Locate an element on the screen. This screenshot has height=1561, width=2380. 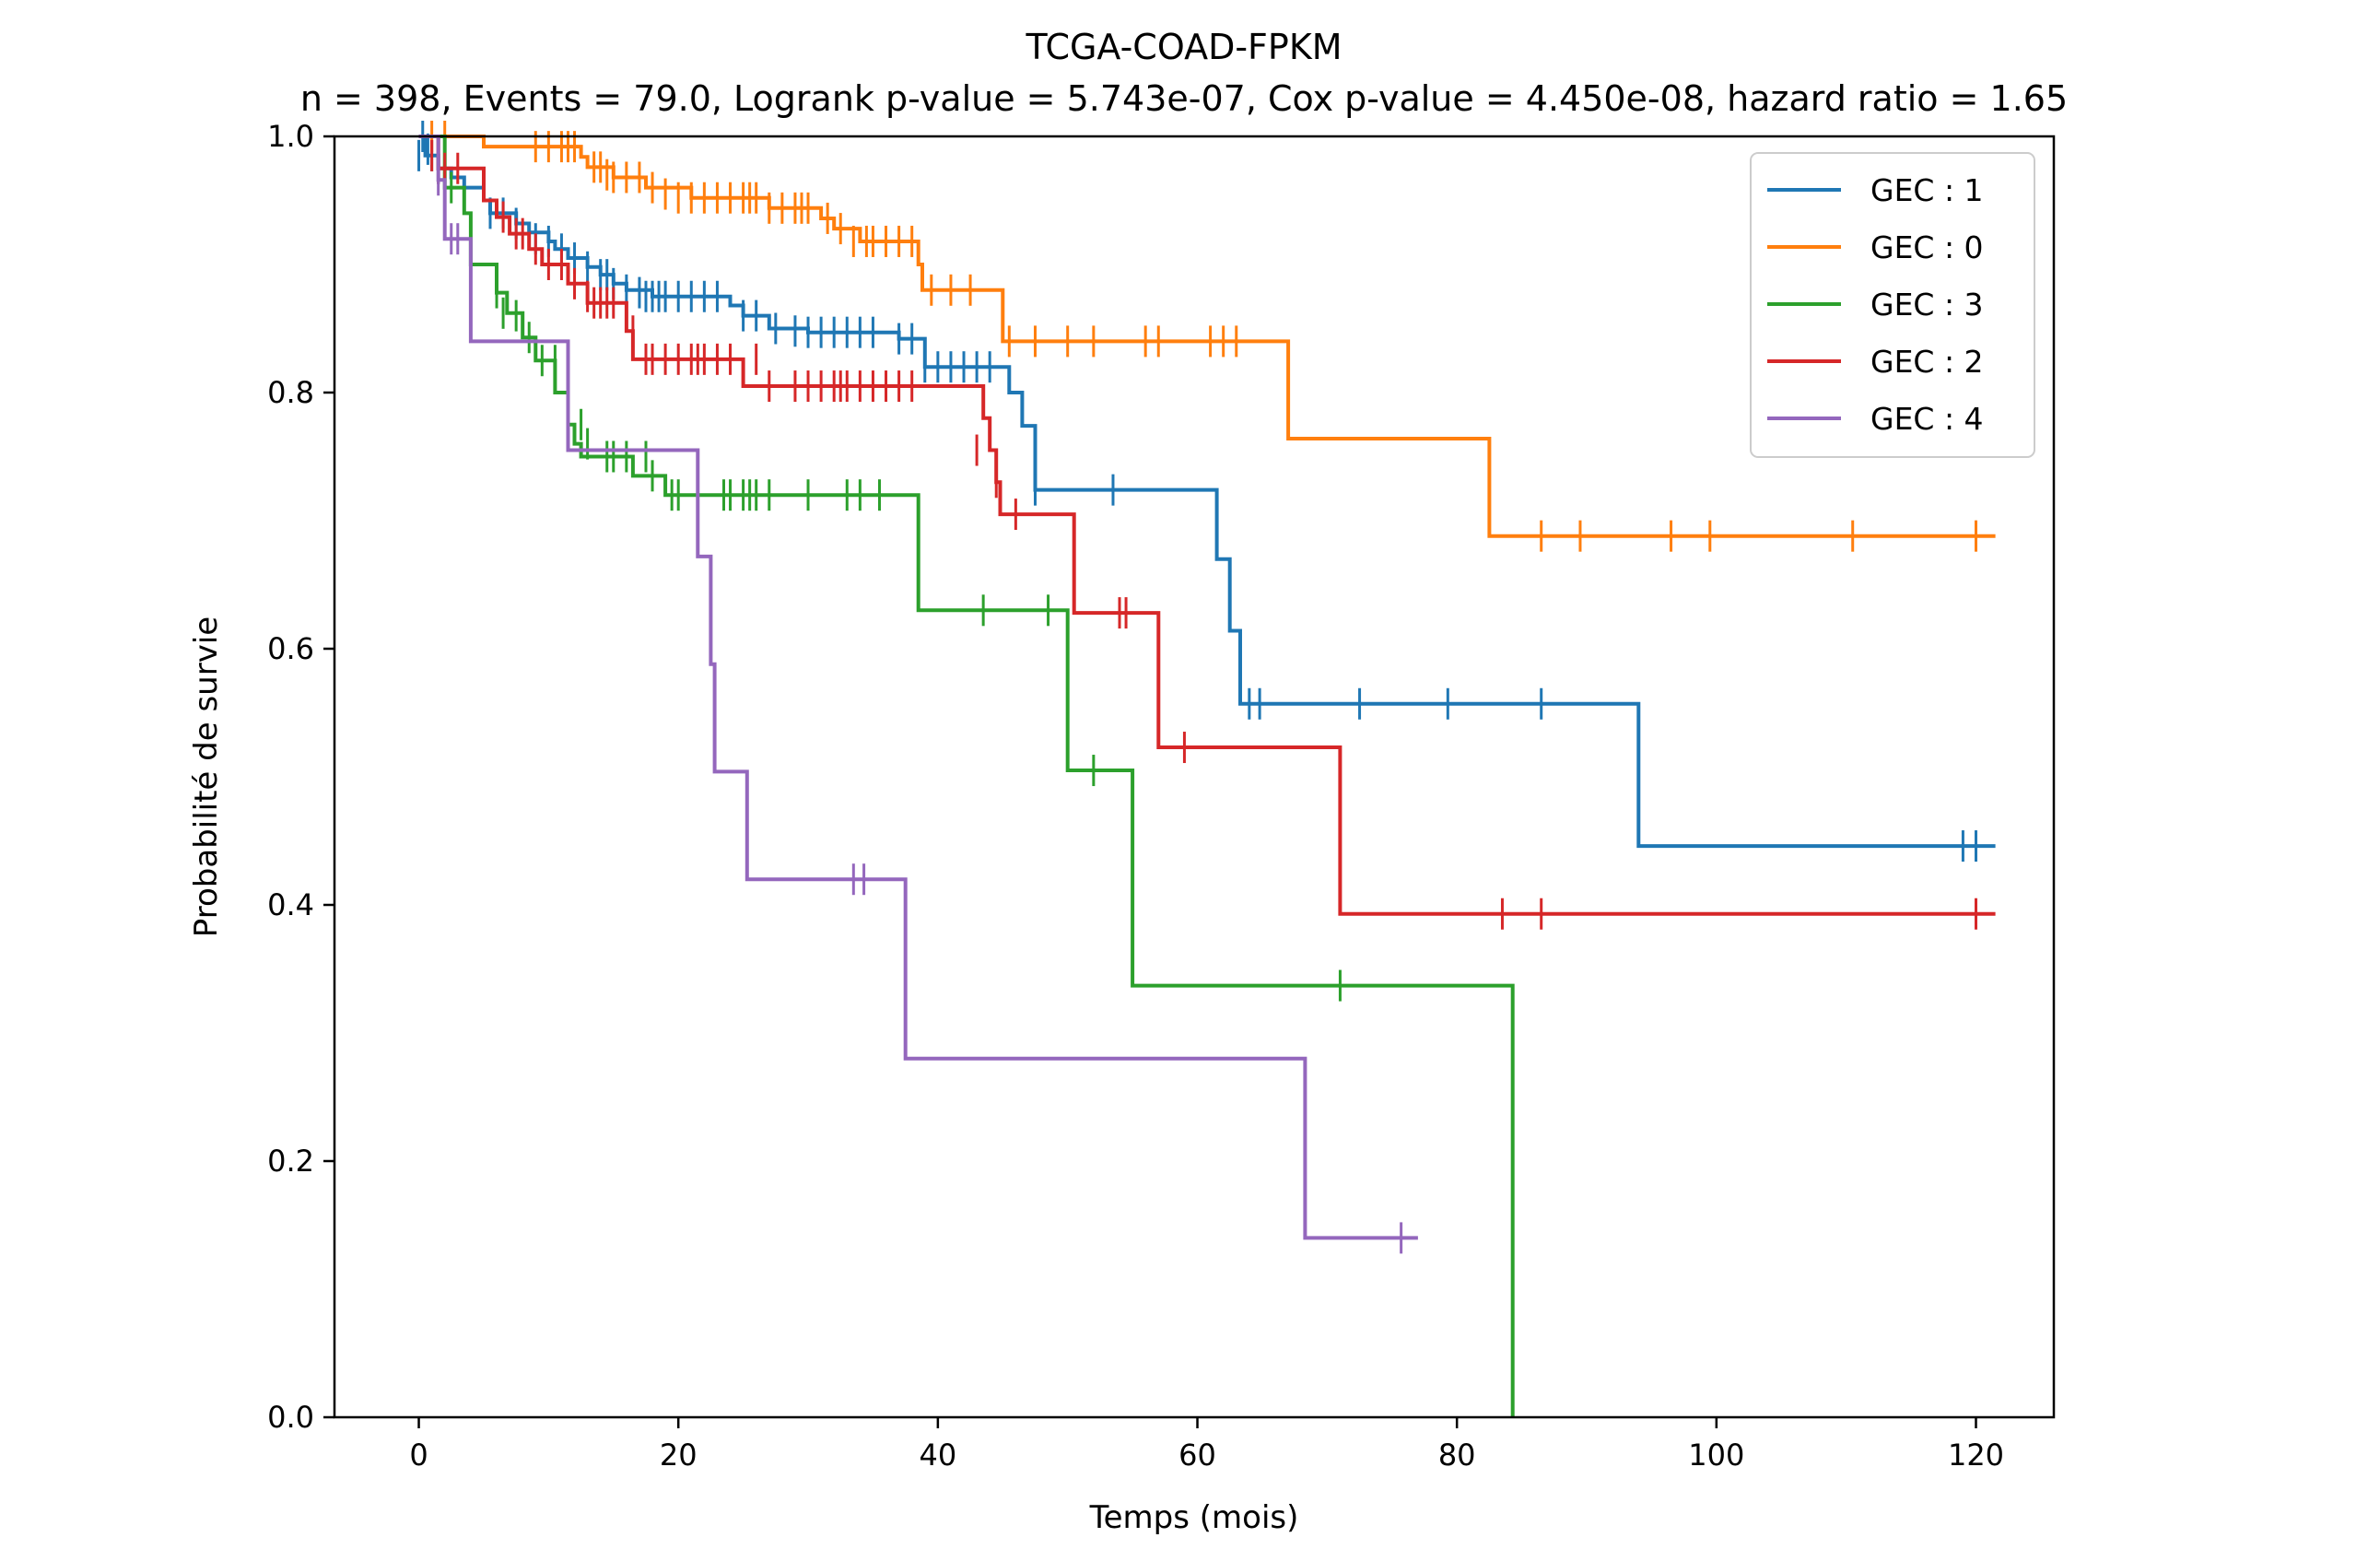
x-tick-label: 40 is located at coordinates (938, 1456).